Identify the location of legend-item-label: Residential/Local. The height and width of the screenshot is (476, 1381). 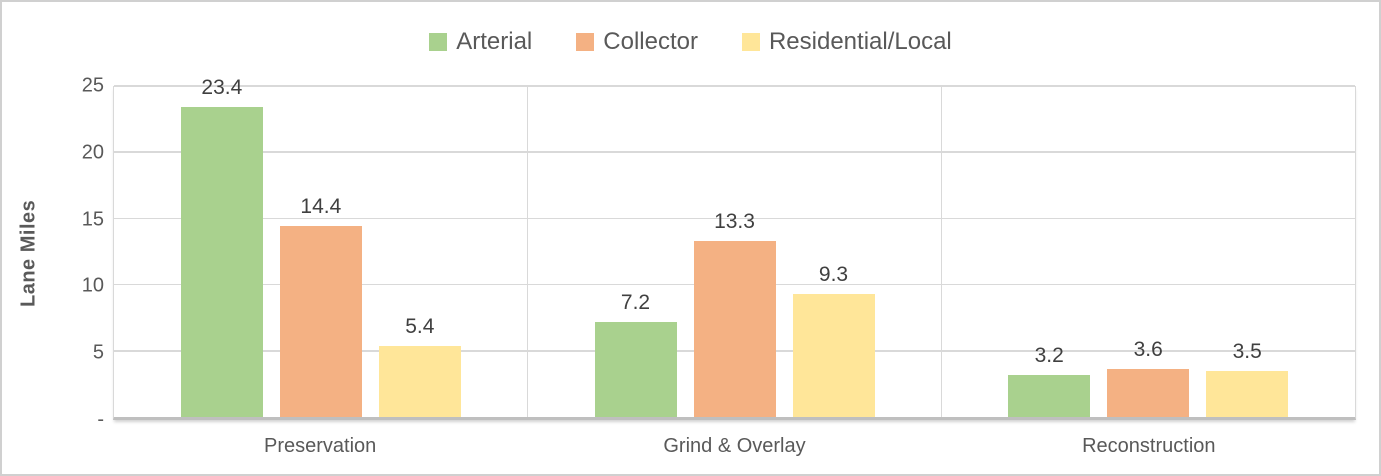
(860, 41).